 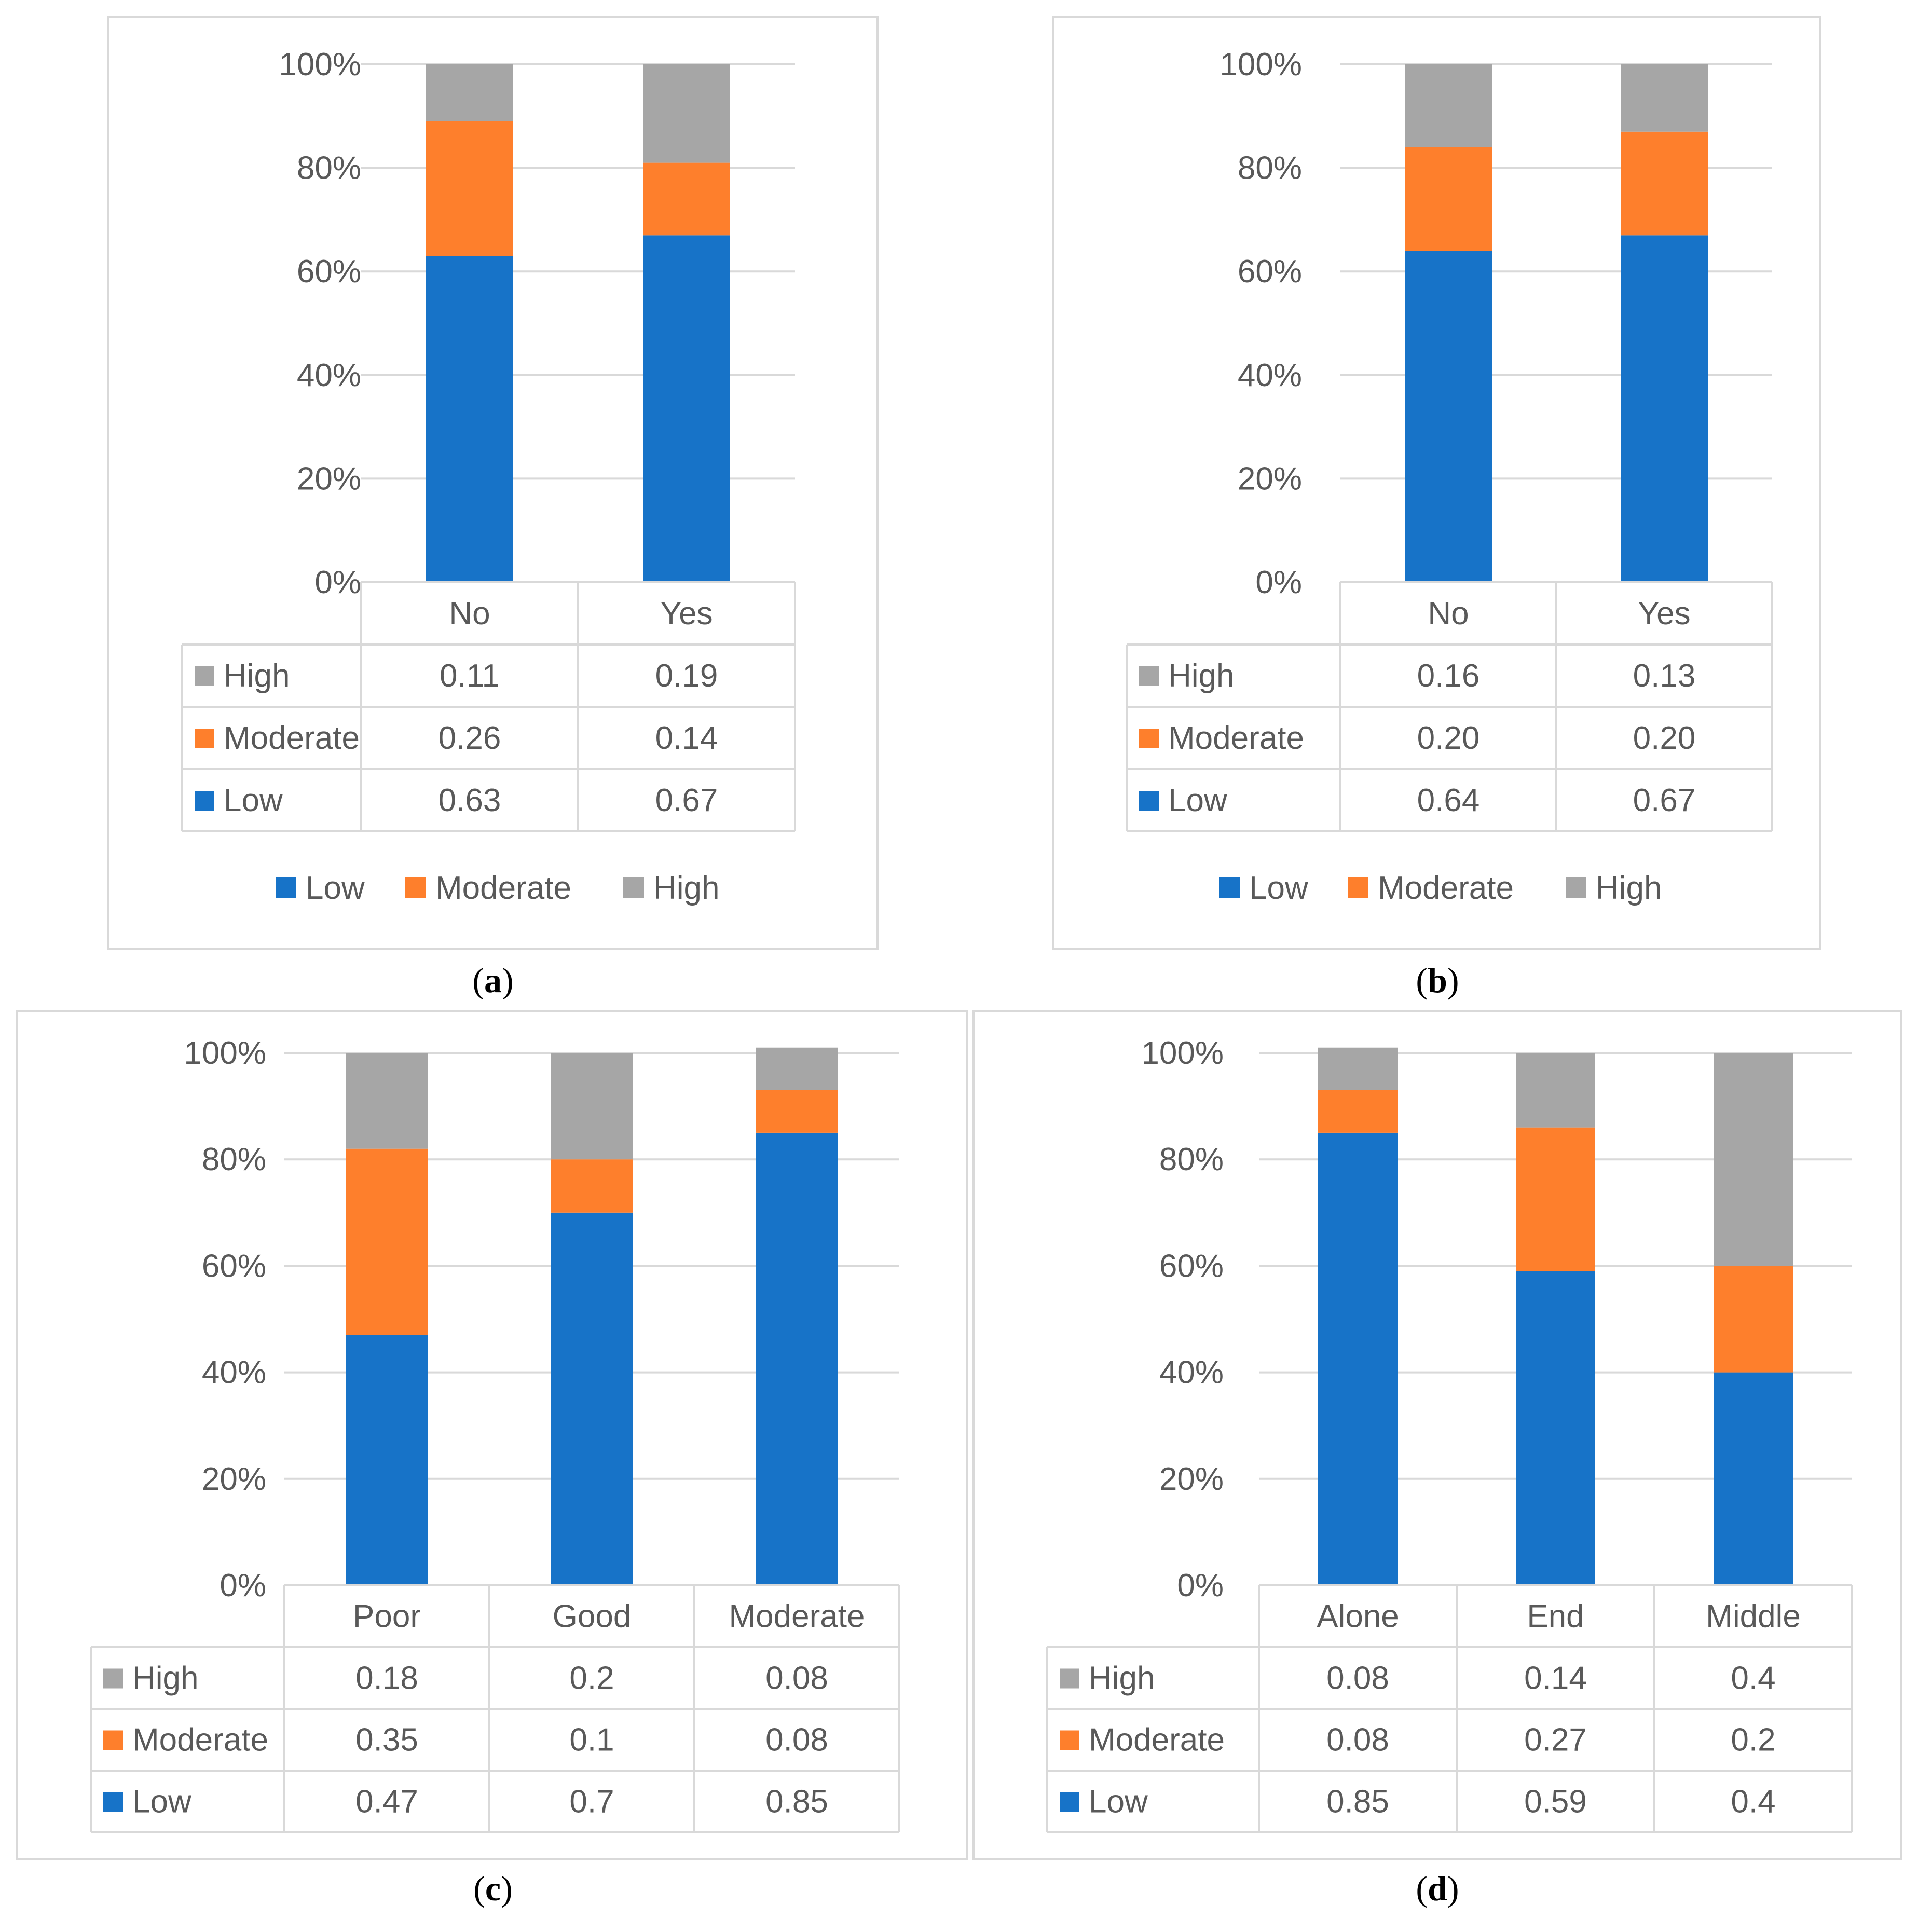 What do you see at coordinates (1448, 676) in the screenshot?
I see `table-cell-value: 0.16` at bounding box center [1448, 676].